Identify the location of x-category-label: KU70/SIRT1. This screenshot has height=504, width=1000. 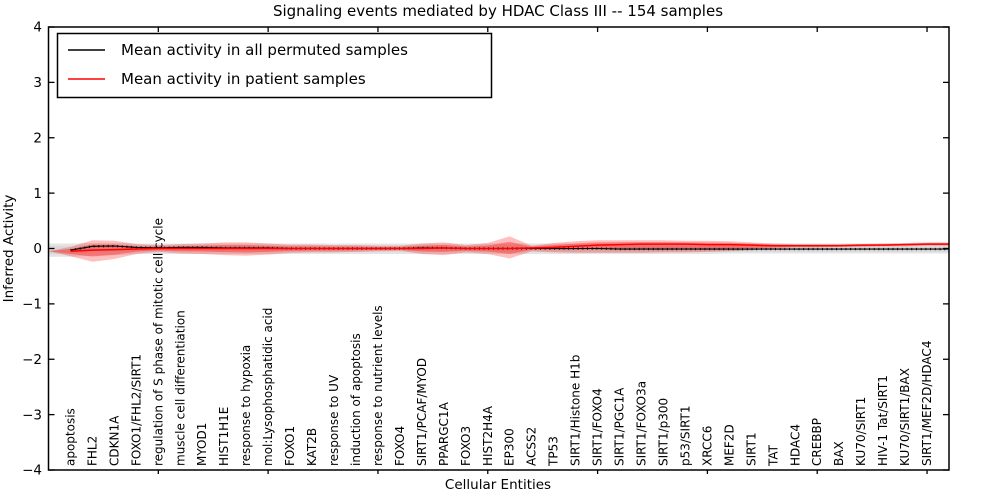
(861, 431).